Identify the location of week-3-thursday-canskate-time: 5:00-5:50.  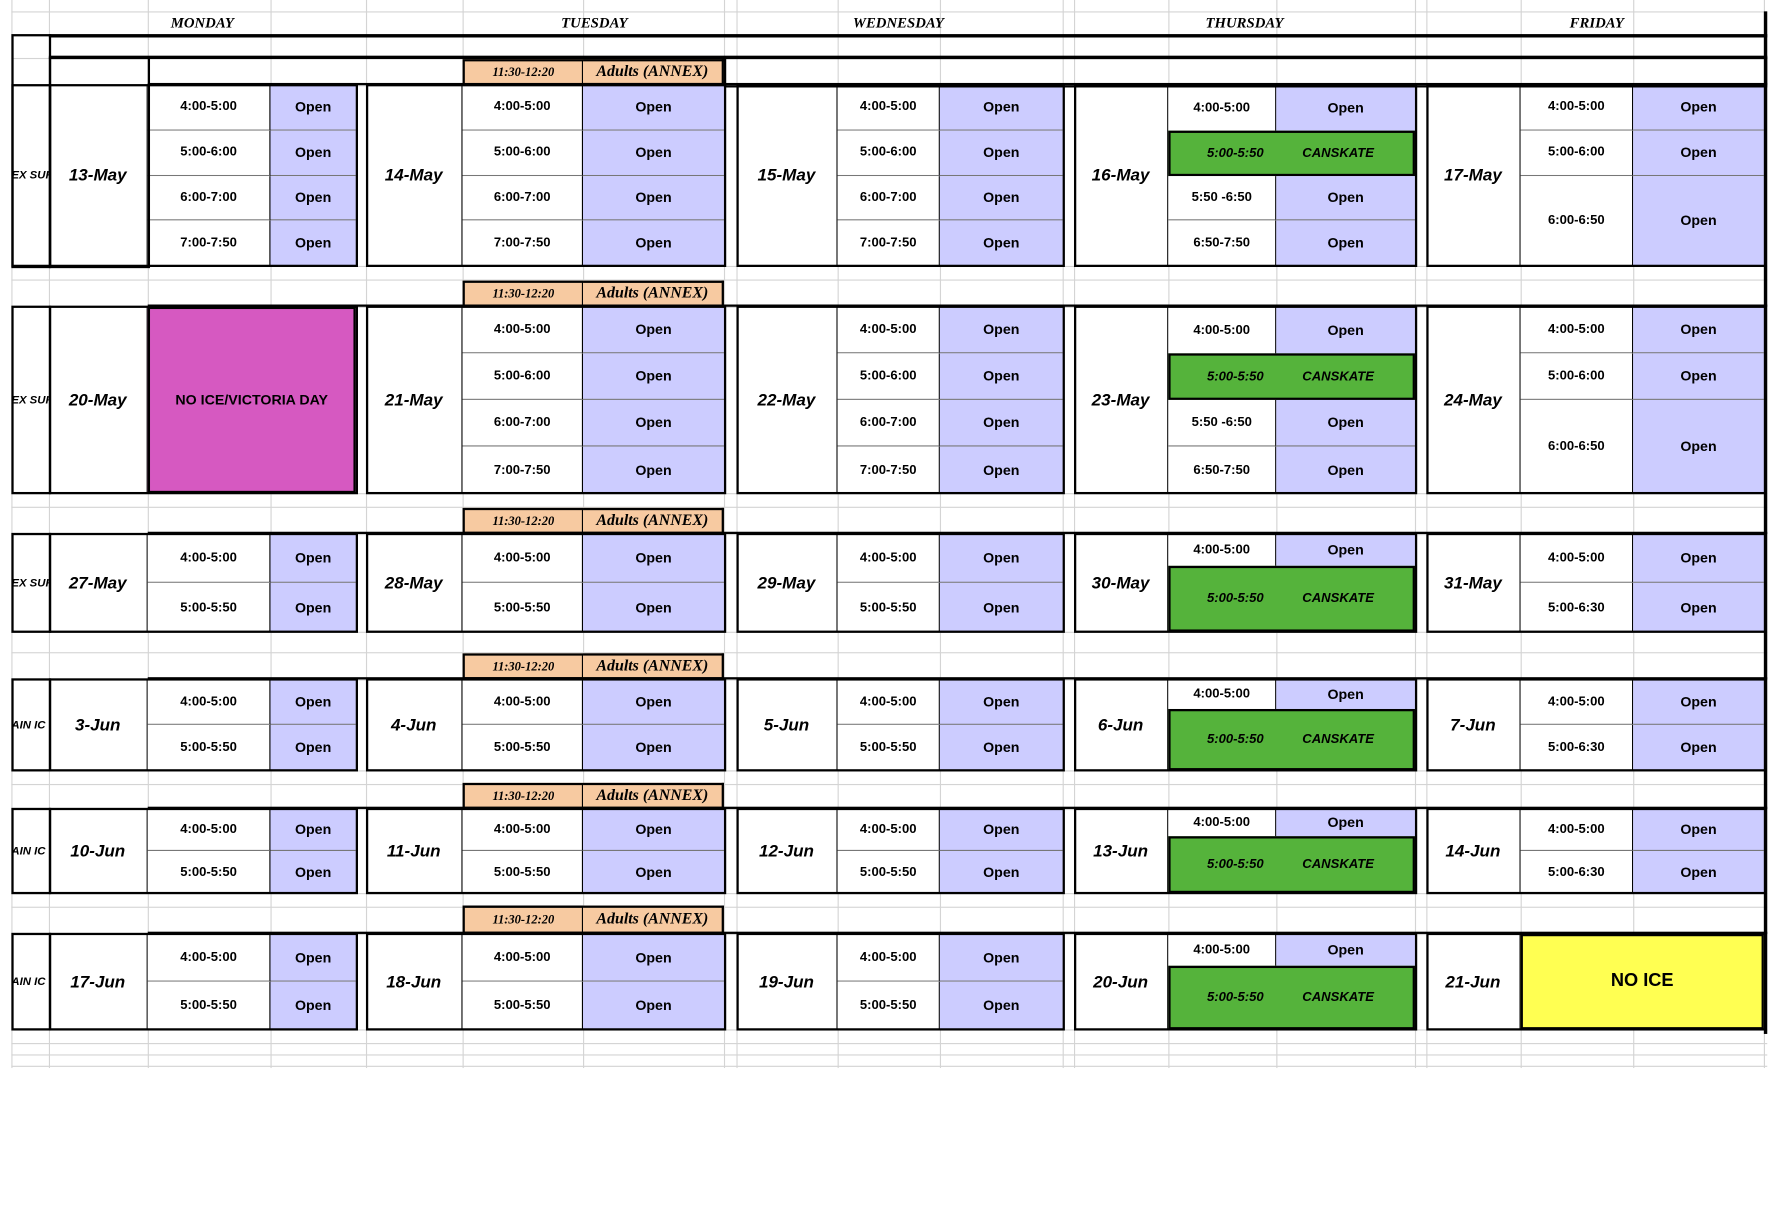
(1235, 598).